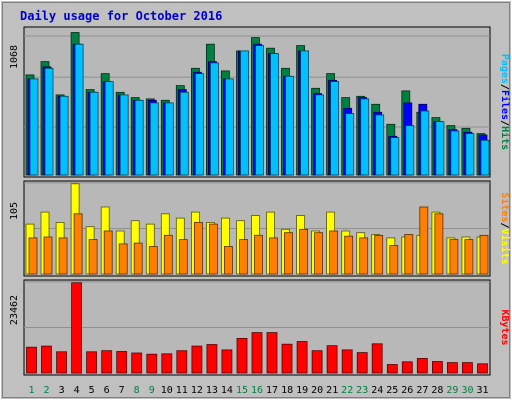 Image resolution: width=512 pixels, height=400 pixels. I want to click on legend-entry-hits-files-pages-2: Files, so click(505, 105).